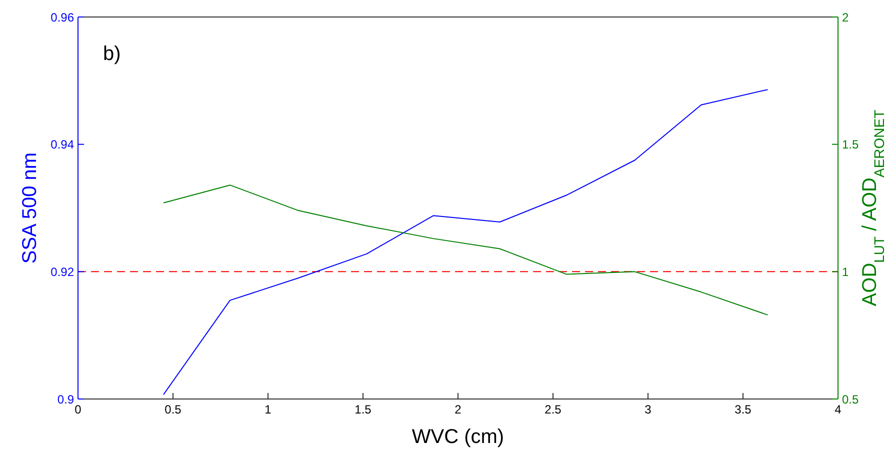 The height and width of the screenshot is (451, 896). Describe the element at coordinates (62, 271) in the screenshot. I see `y-tick-label: 0.92` at that location.